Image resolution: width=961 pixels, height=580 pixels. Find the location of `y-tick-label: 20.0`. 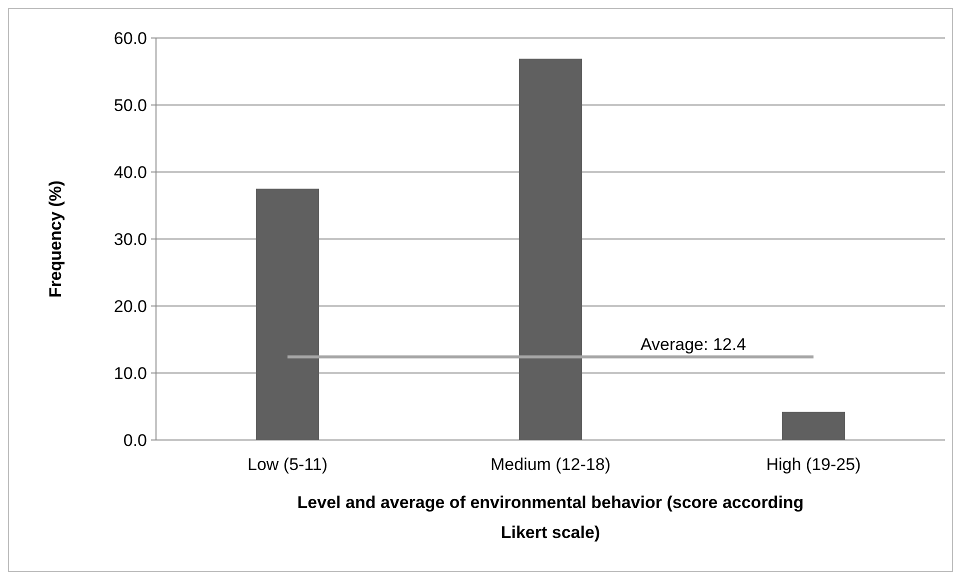

y-tick-label: 20.0 is located at coordinates (130, 306).